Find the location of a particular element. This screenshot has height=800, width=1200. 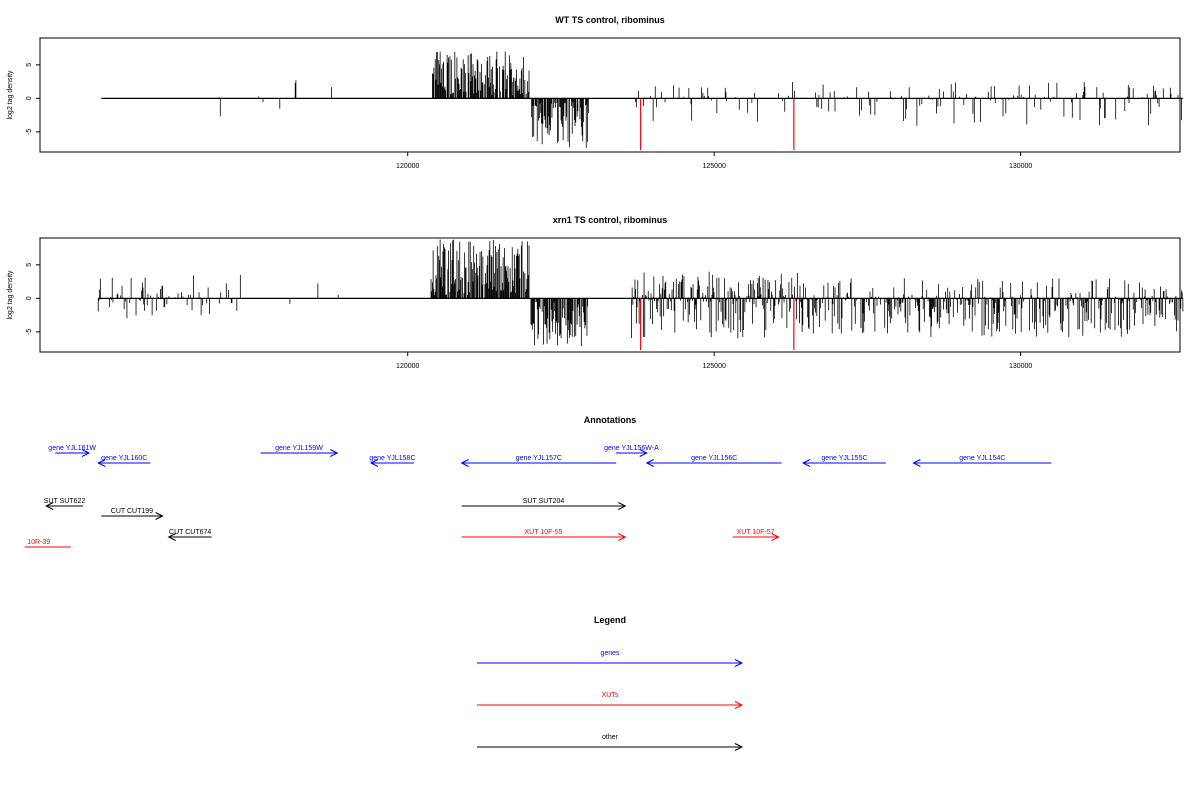

feature-label: SUT SUT204 is located at coordinates (544, 501).